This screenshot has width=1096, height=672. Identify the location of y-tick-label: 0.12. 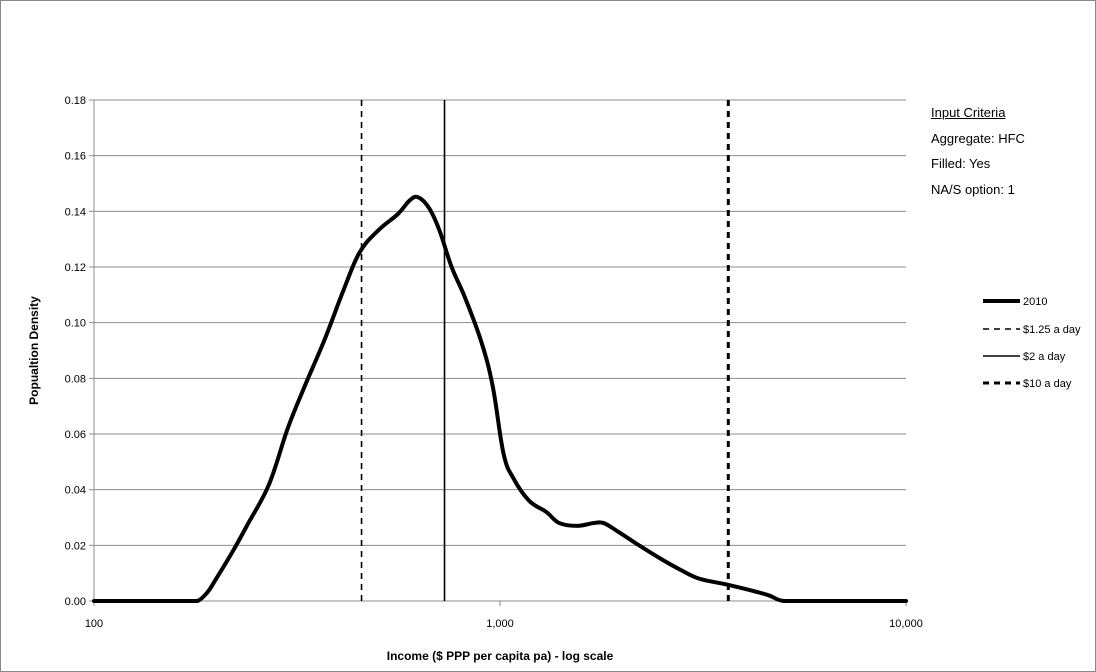
(75, 268).